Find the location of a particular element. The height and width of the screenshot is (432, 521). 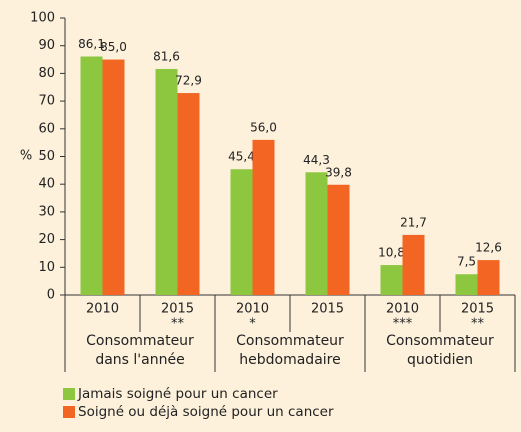

y-tick-label: 10 is located at coordinates (46, 267).